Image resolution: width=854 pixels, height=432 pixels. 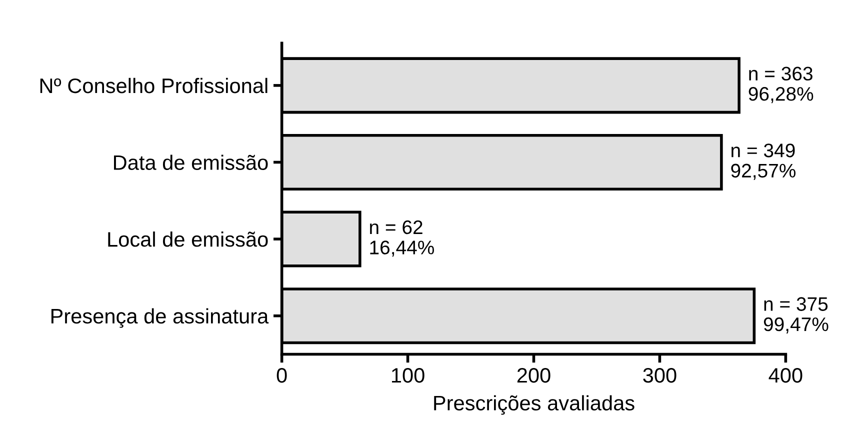 What do you see at coordinates (154, 86) in the screenshot?
I see `y-tick-label: Nº Conselho Profissional` at bounding box center [154, 86].